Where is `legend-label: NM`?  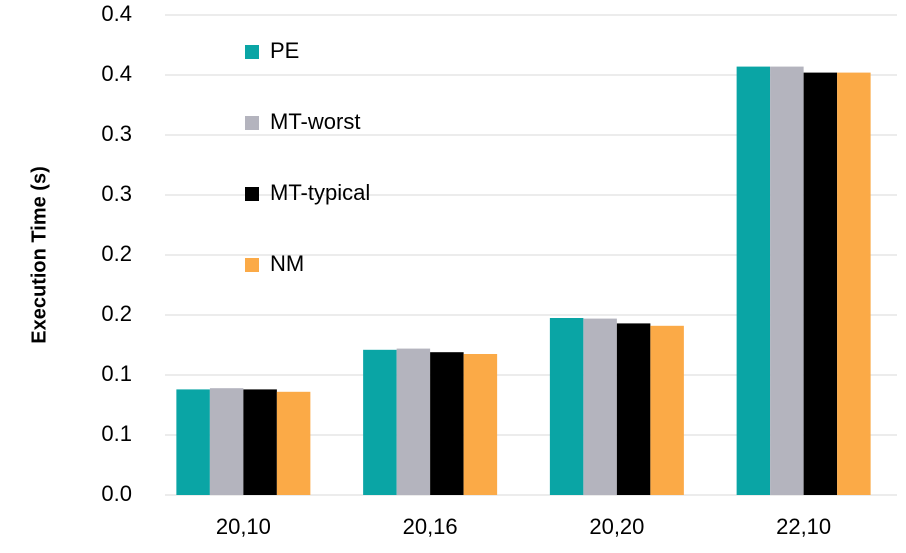 legend-label: NM is located at coordinates (287, 263).